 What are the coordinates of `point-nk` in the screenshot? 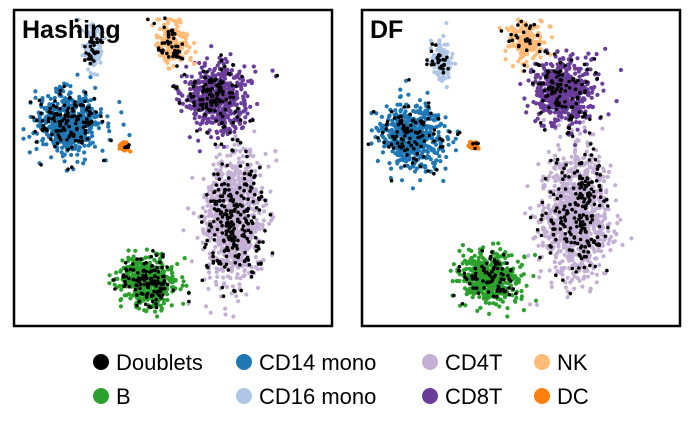 It's located at (180, 34).